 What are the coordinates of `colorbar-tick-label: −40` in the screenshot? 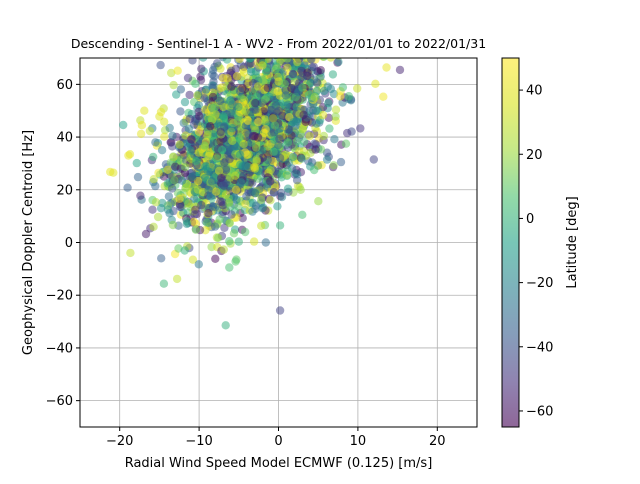 It's located at (539, 347).